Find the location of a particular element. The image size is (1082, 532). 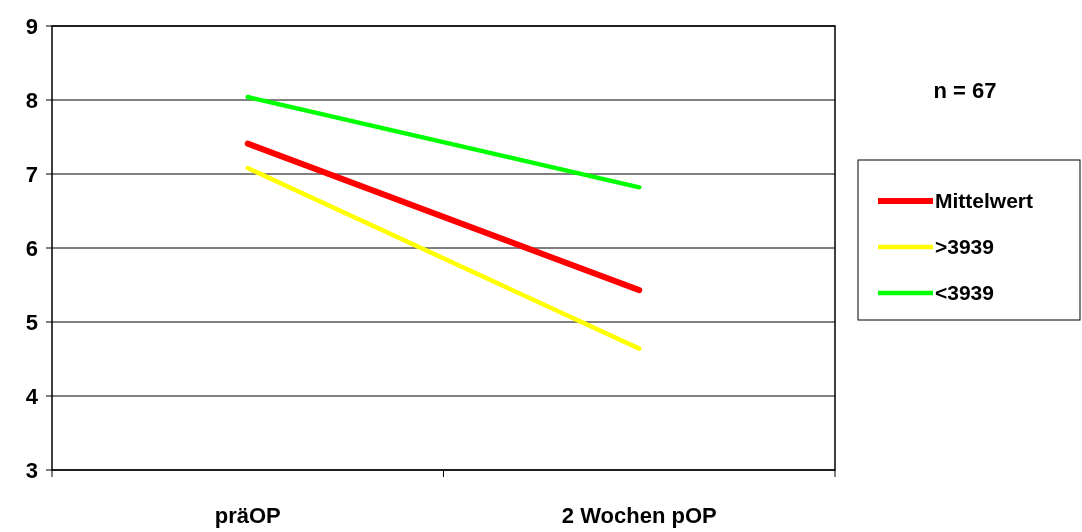

legend-label: <3939 is located at coordinates (964, 293).